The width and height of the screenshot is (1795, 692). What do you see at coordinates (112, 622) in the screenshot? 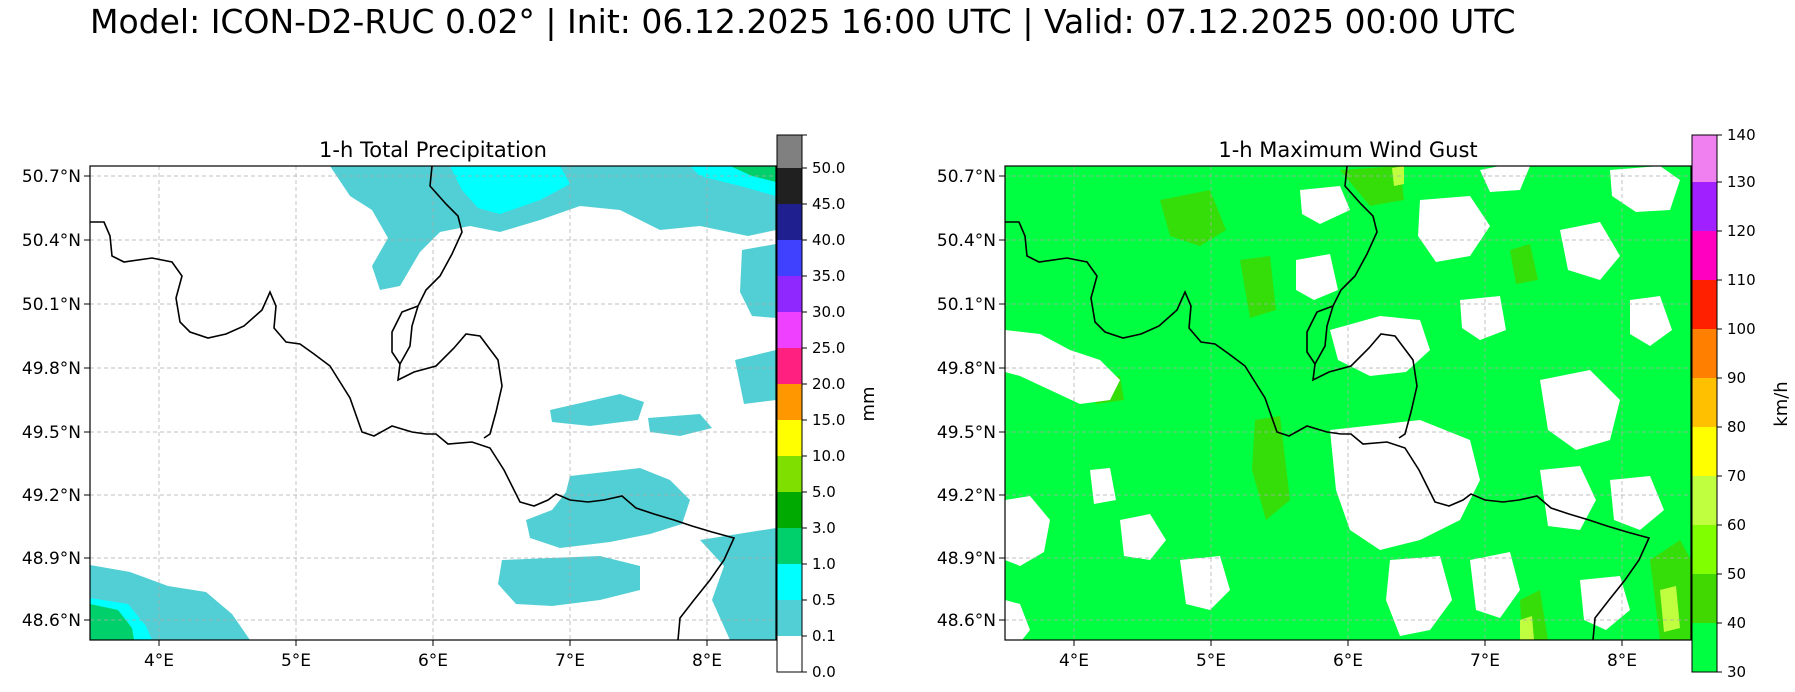
I see `precip-moderate-southwest` at bounding box center [112, 622].